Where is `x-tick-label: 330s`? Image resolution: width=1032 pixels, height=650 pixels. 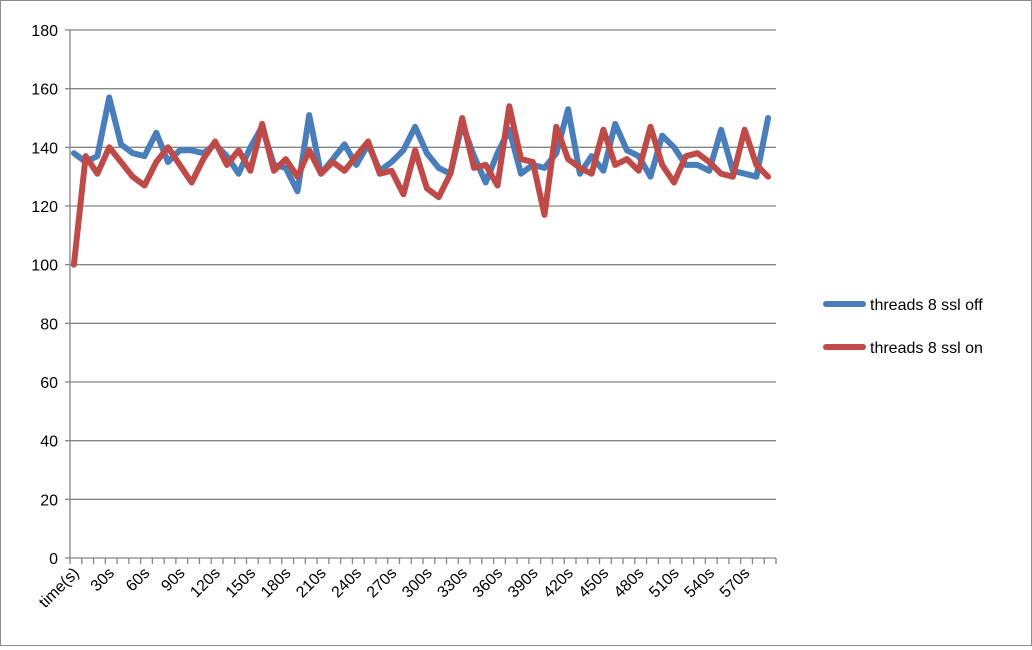
x-tick-label: 330s is located at coordinates (452, 583).